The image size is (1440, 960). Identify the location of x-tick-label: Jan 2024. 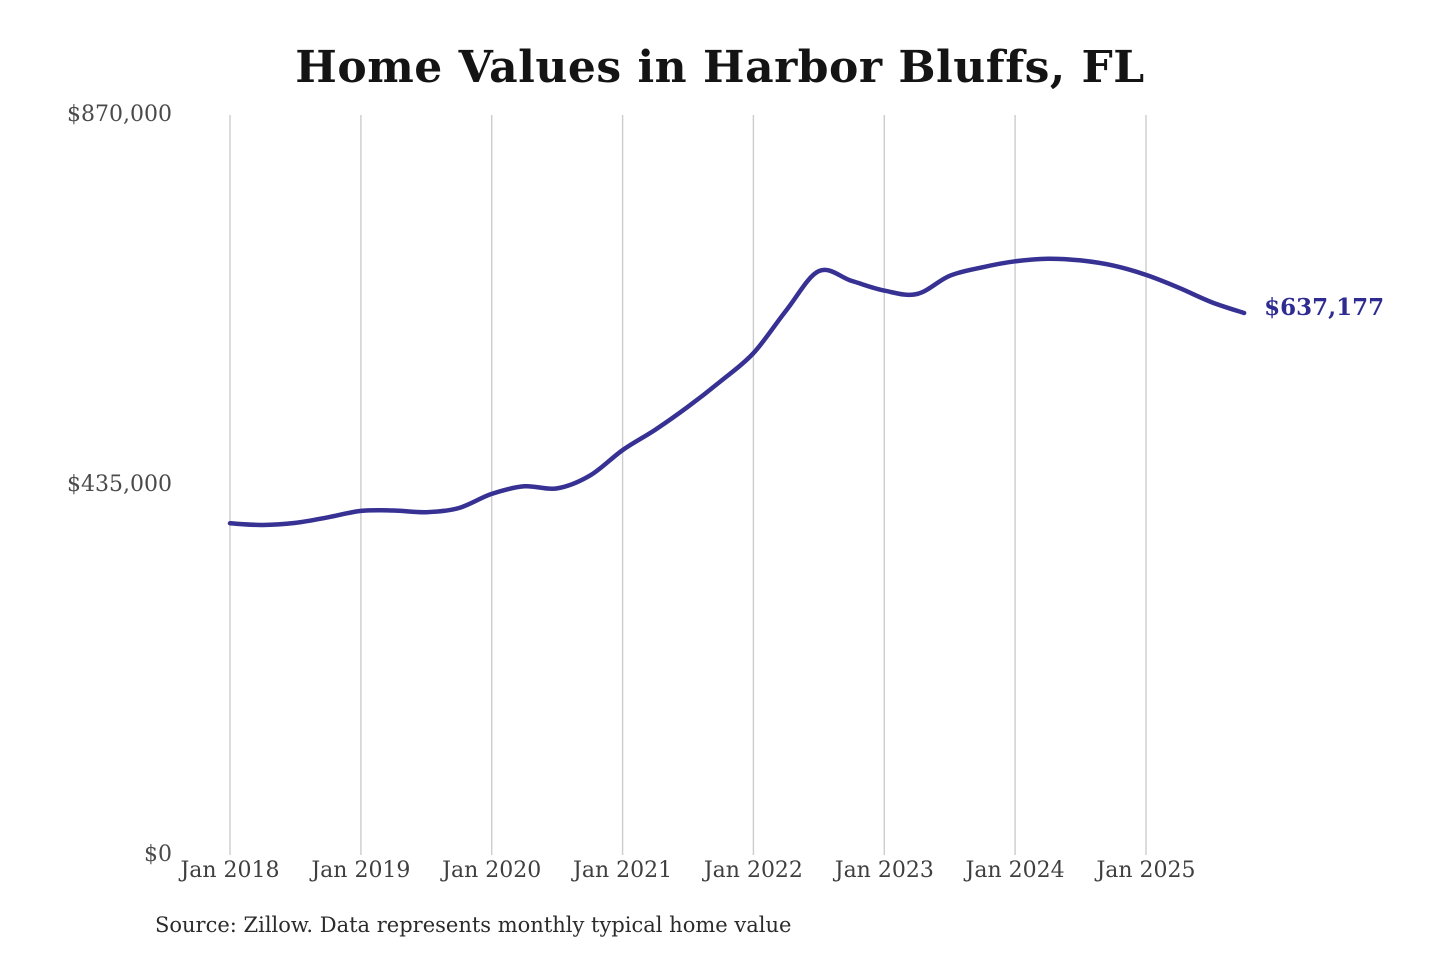
(1015, 870).